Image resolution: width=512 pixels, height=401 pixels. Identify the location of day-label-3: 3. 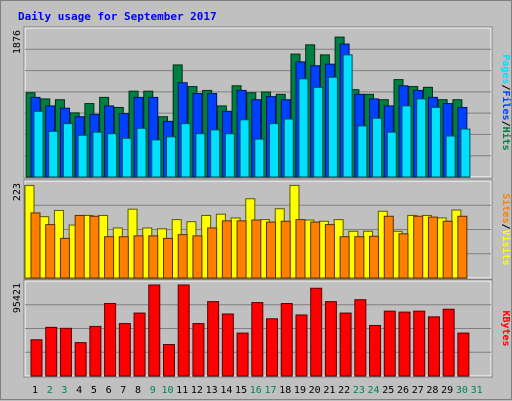
(64, 390).